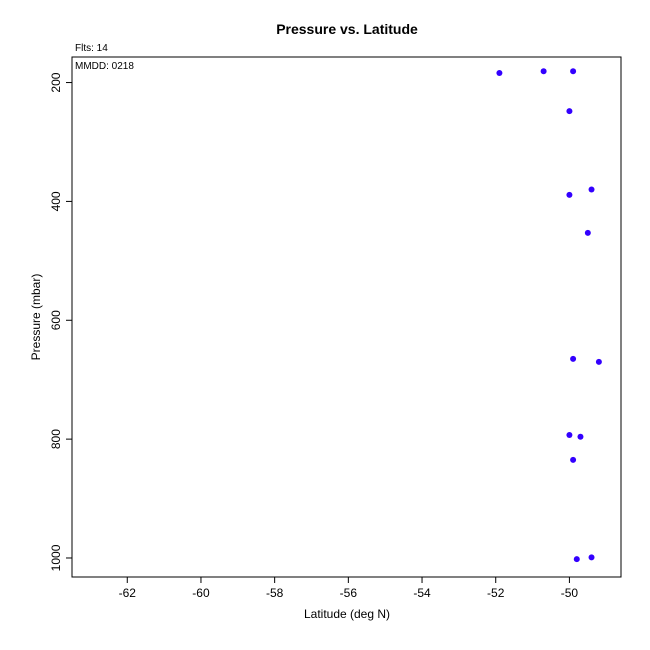  Describe the element at coordinates (104, 66) in the screenshot. I see `date-note: MMDD: 0218` at that location.